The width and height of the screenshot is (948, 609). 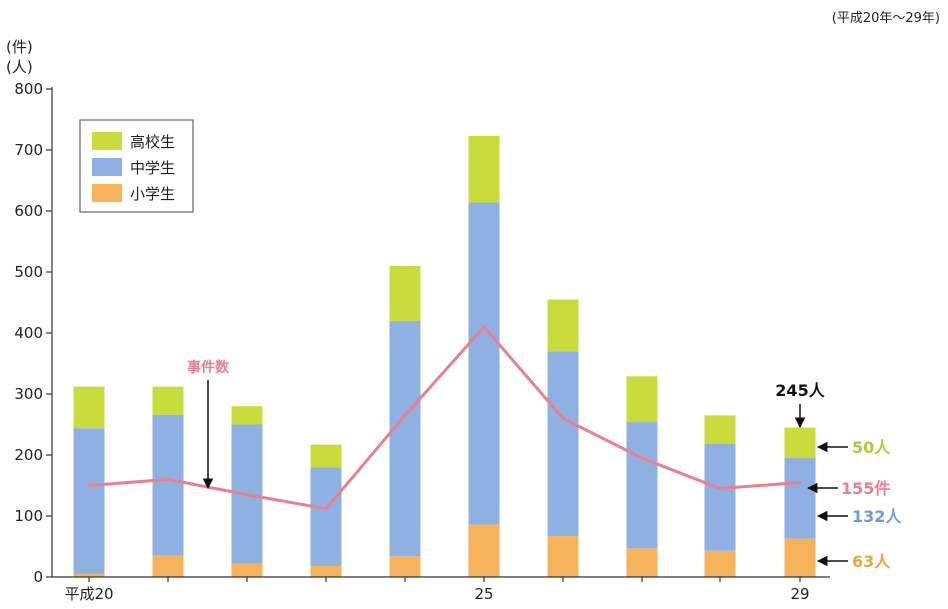 I want to click on y-unit-people: (人), so click(x=19, y=67).